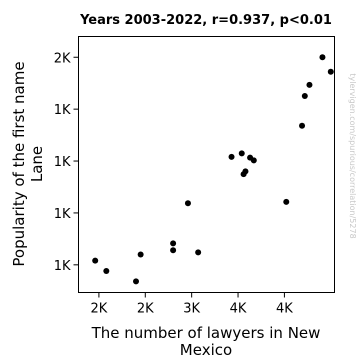 This screenshot has width=357, height=356. Describe the element at coordinates (206, 340) in the screenshot. I see `x-axis-label: The number of lawyers in New Mexico` at that location.